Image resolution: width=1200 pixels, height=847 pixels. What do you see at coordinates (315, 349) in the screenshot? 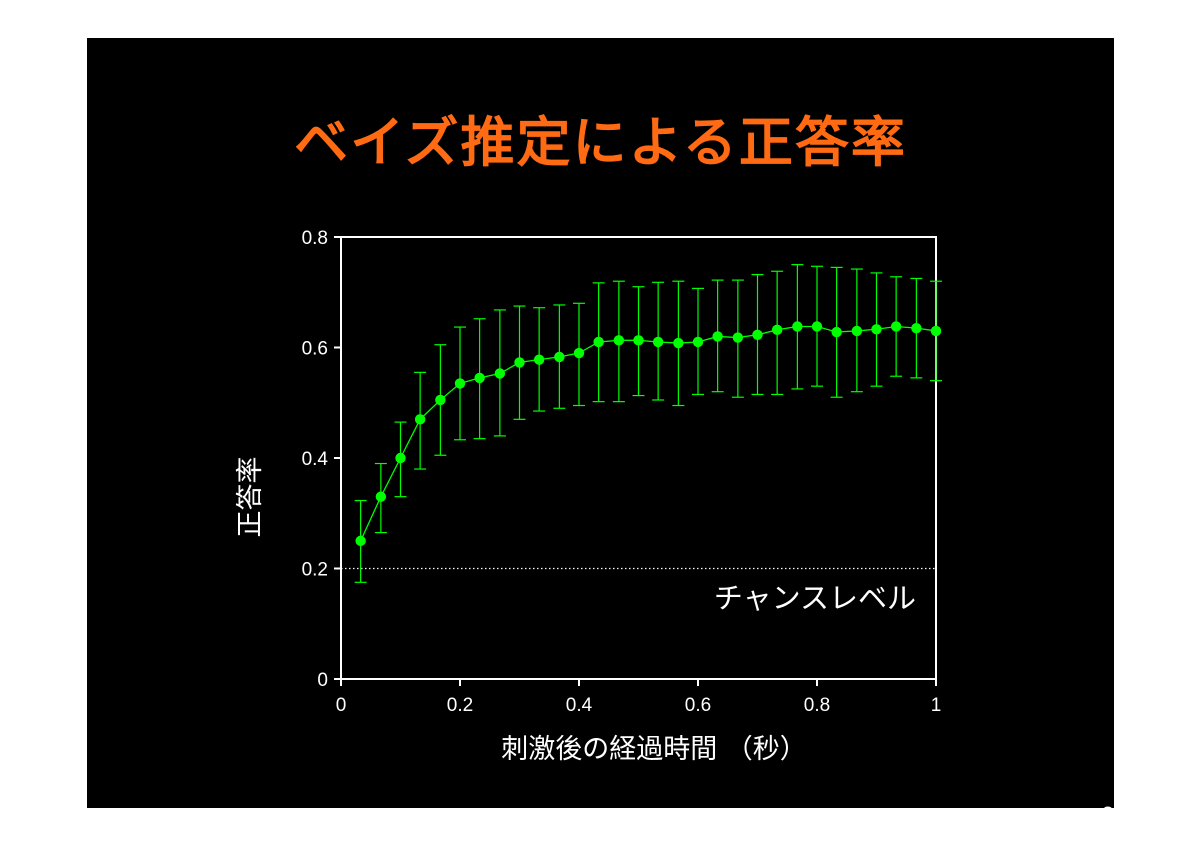
I see `y-tick-label: 0.6` at bounding box center [315, 349].